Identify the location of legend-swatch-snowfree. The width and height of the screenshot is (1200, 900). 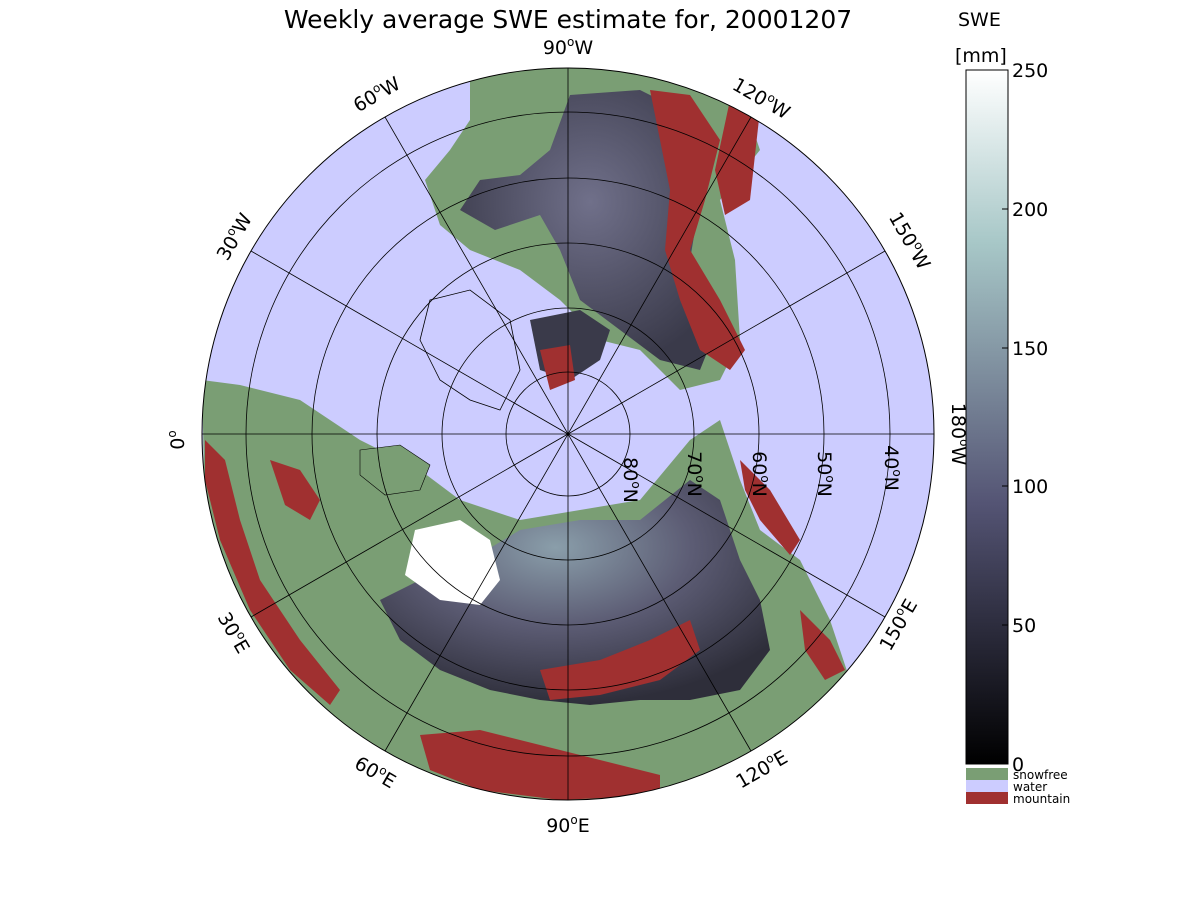
(987, 774).